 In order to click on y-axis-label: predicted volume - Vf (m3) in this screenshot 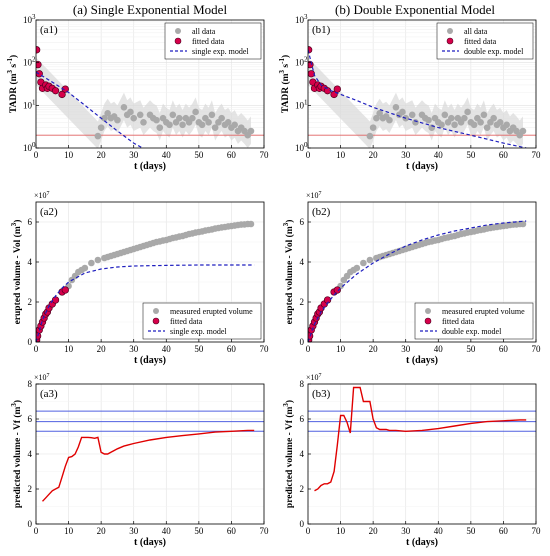, I will do `click(16, 454)`.